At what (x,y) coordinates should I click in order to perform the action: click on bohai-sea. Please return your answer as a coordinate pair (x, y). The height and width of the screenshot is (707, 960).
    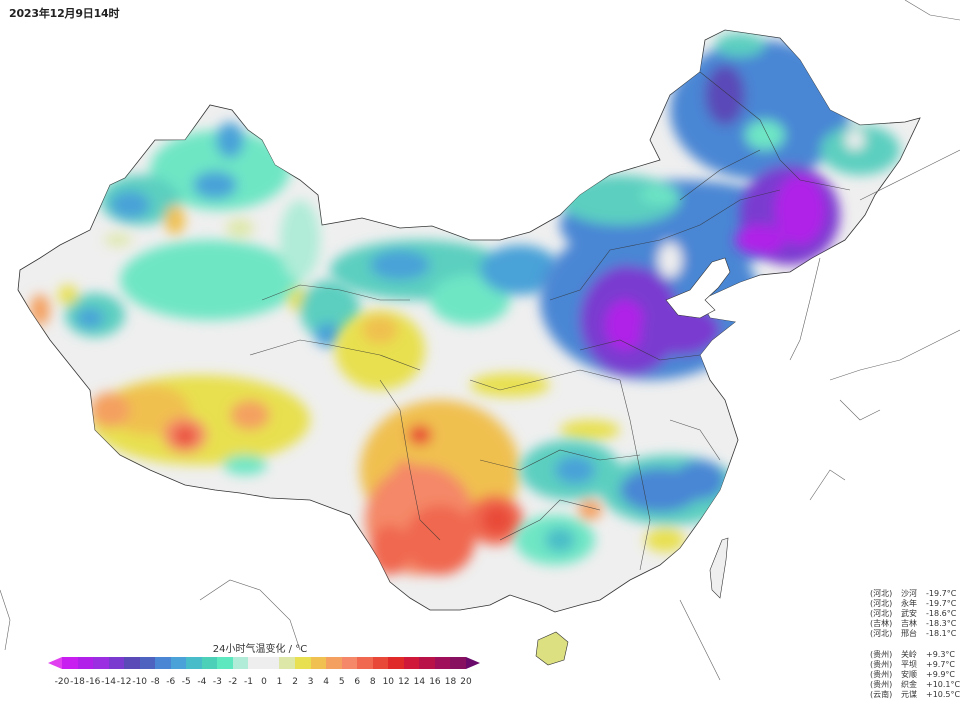
    Looking at the image, I should click on (698, 288).